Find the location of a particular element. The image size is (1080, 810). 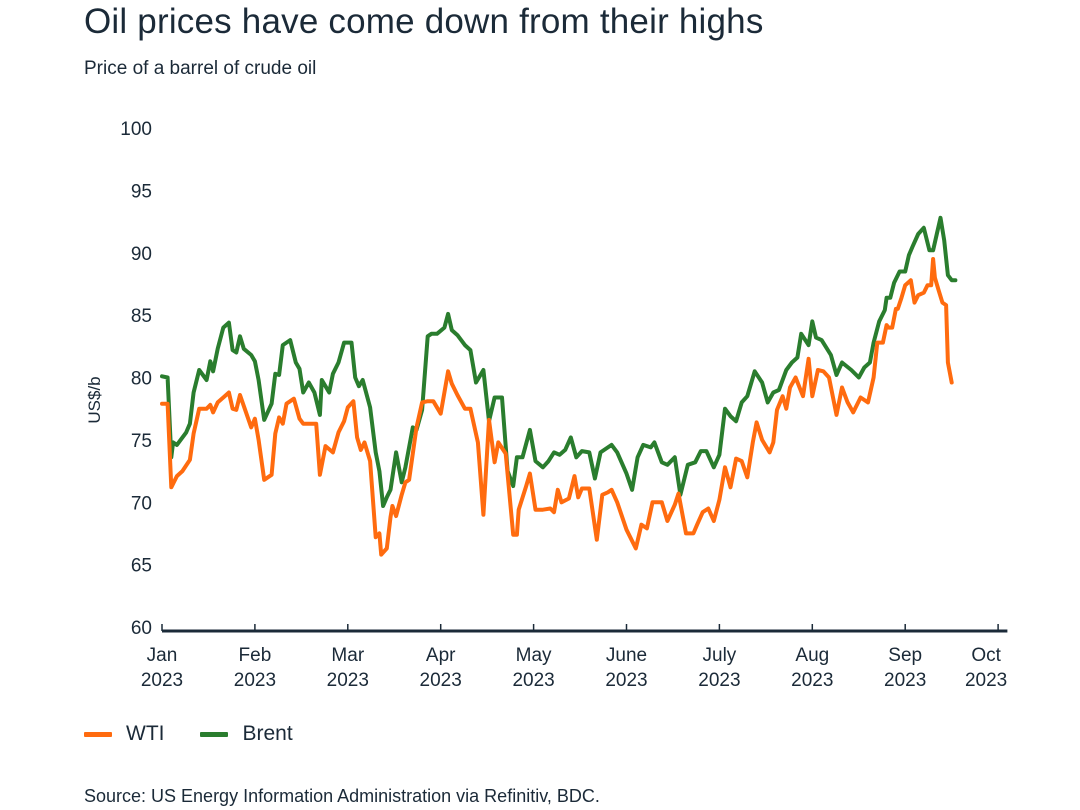

x-tick-label: Apr is located at coordinates (441, 655).